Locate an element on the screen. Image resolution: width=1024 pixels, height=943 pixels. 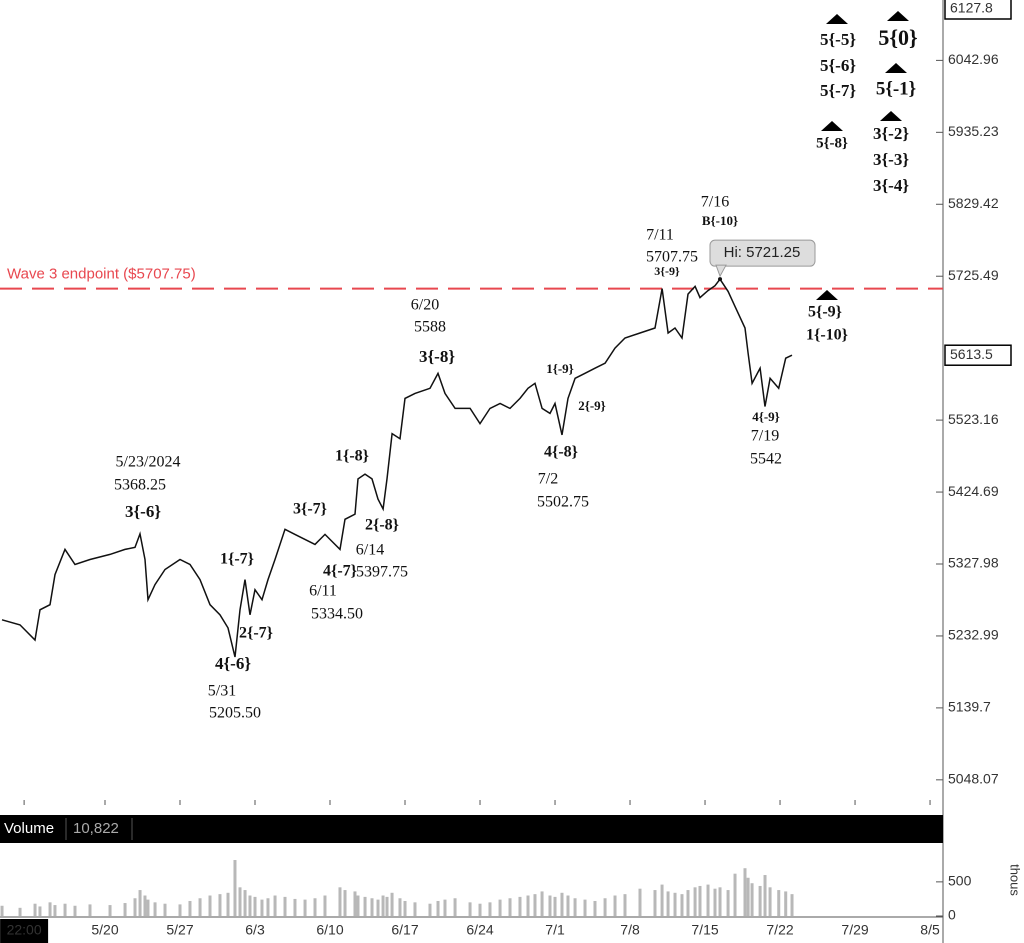
y-tick-label: 5523.16 is located at coordinates (973, 419).